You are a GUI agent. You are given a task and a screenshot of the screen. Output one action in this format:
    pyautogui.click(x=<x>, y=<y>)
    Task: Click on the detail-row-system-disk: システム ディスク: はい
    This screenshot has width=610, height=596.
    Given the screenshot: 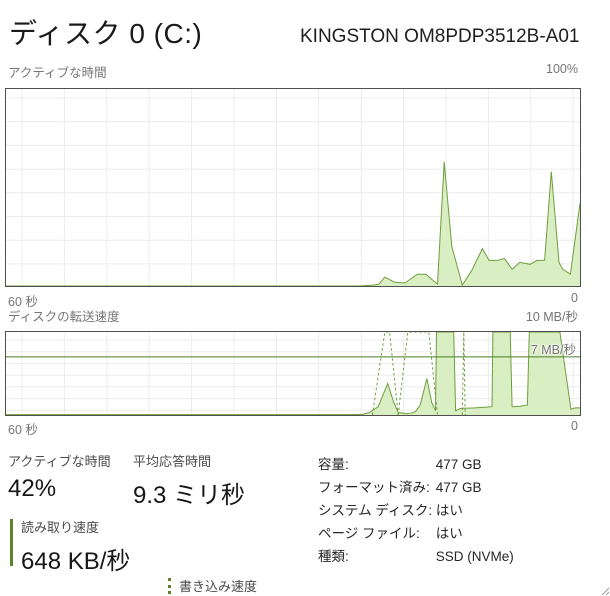 What is the action you would take?
    pyautogui.click(x=390, y=510)
    